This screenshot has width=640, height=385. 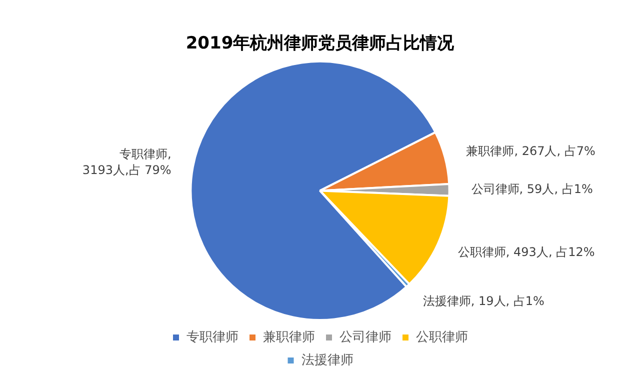 I want to click on chart-title: 2019年杭州律师党员律师占比情况, so click(x=321, y=44).